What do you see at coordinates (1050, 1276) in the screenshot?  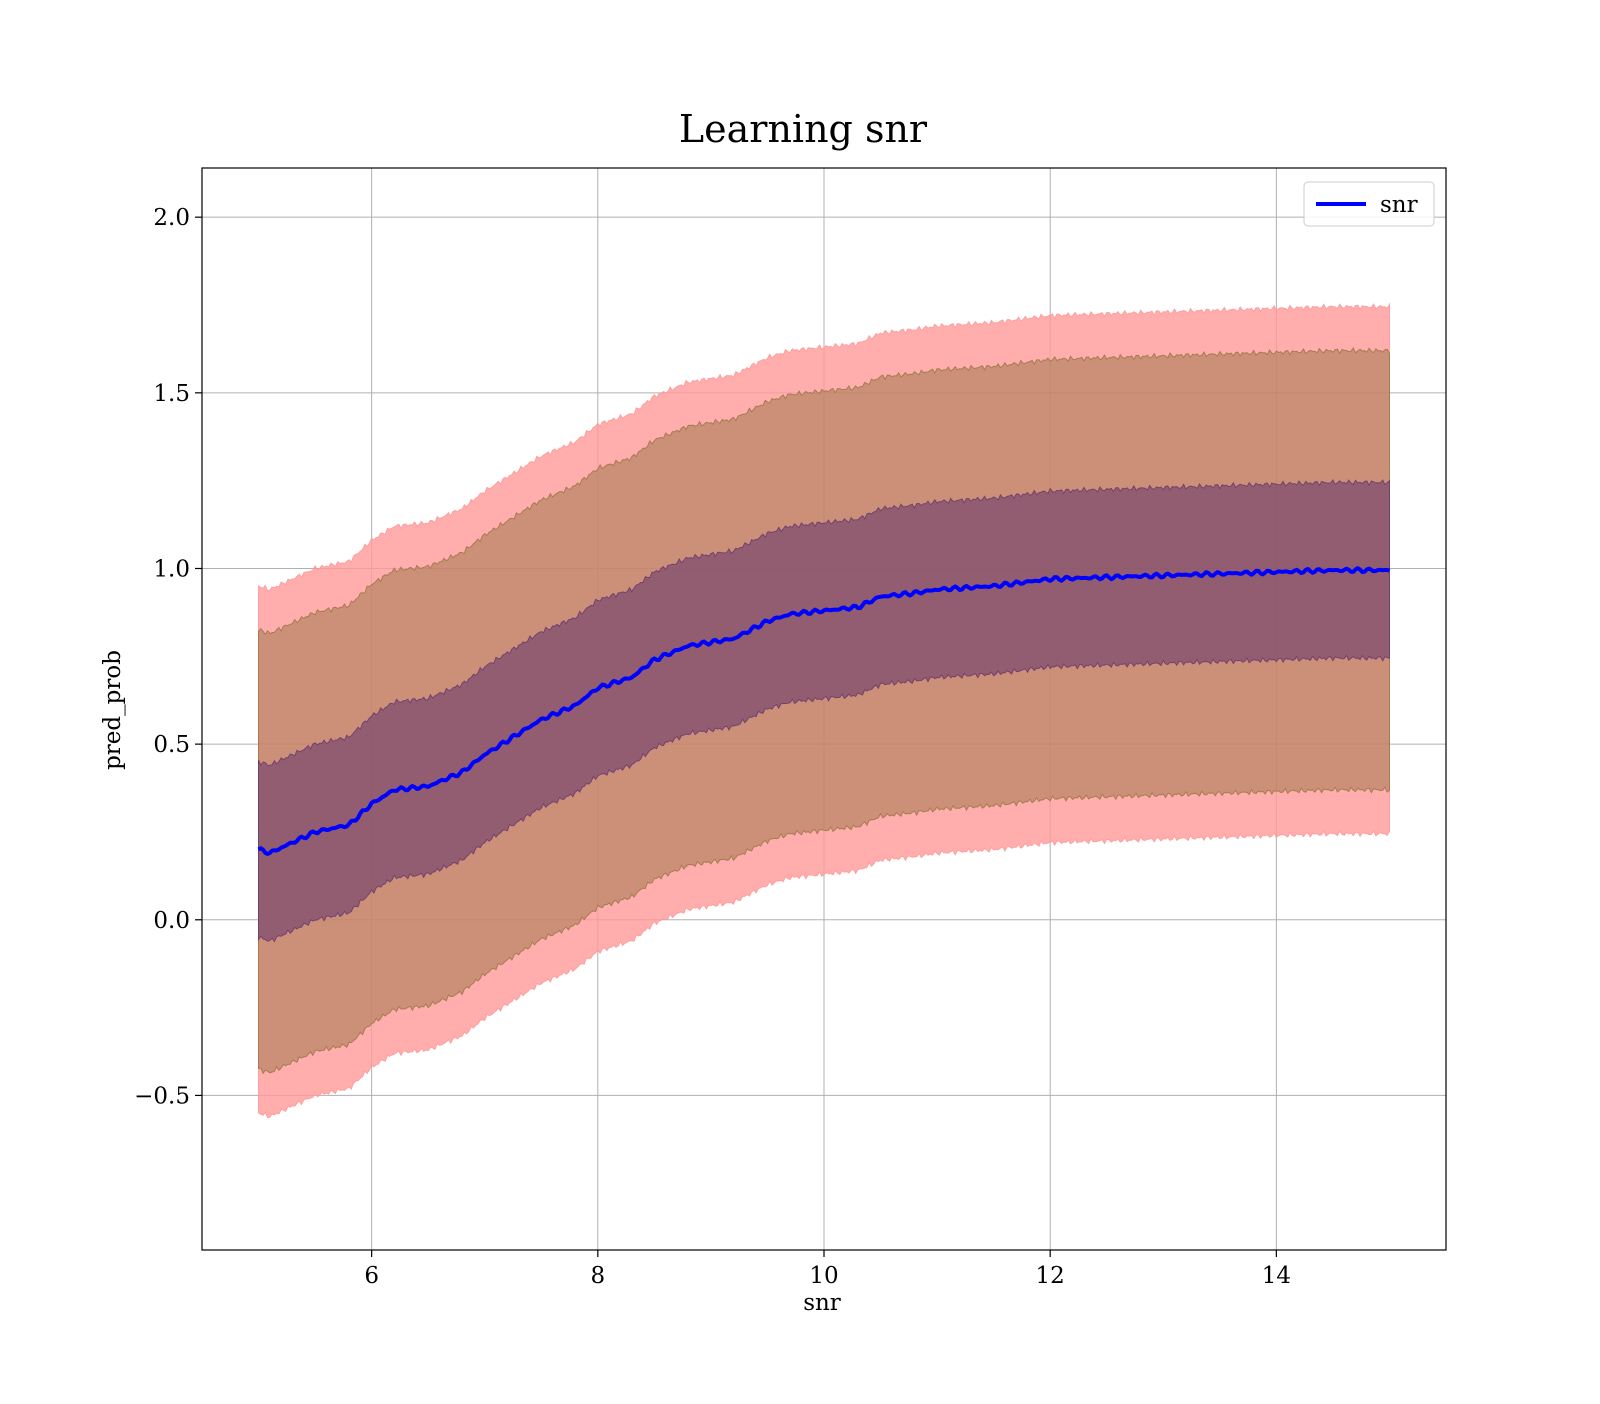 I see `x-tick-label: 12` at bounding box center [1050, 1276].